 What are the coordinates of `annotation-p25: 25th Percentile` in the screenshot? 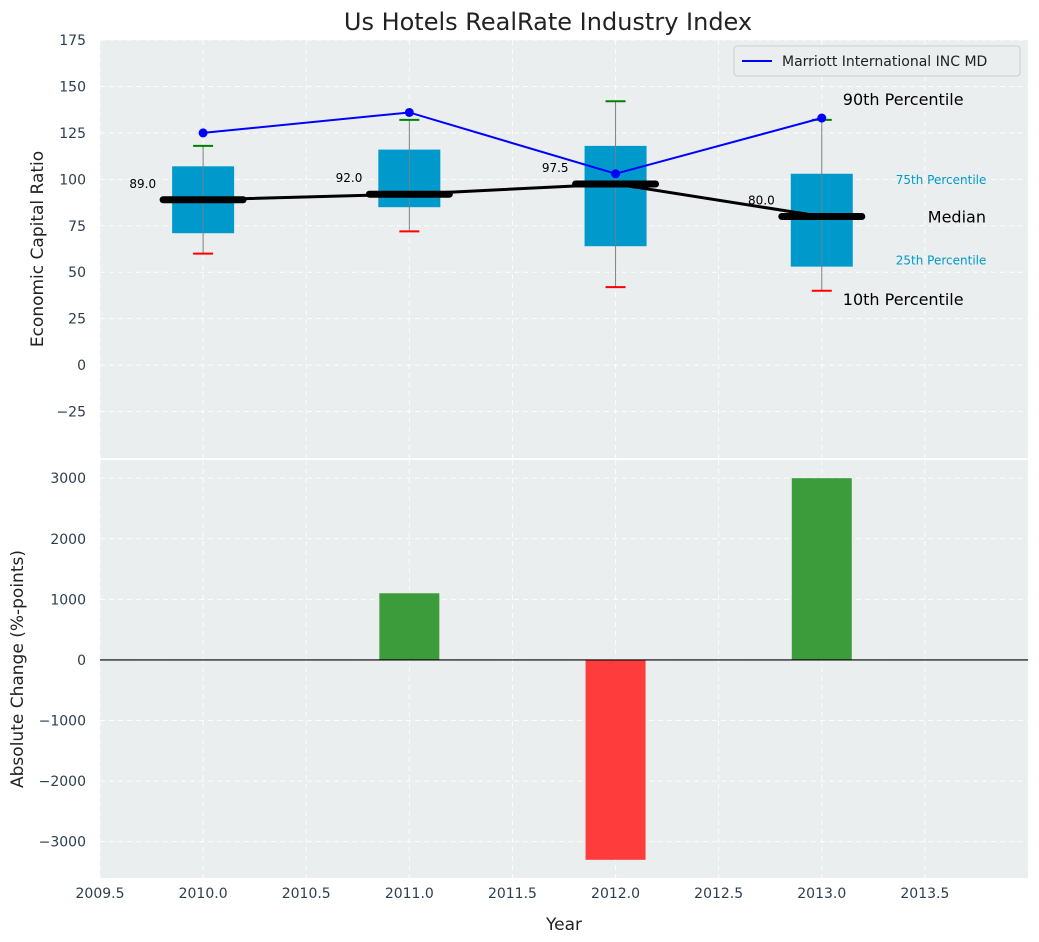 It's located at (941, 261).